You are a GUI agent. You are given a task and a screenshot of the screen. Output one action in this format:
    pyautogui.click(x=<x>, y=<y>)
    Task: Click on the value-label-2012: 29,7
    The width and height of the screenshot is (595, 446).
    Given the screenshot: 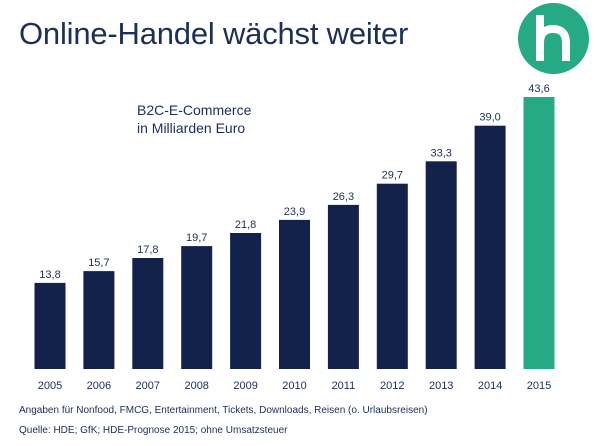 What is the action you would take?
    pyautogui.click(x=392, y=176)
    